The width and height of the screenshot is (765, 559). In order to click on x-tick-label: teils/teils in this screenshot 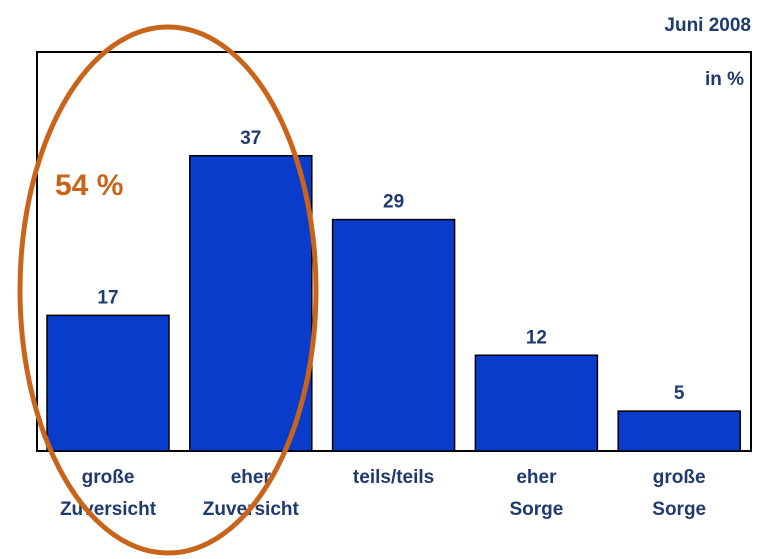, I will do `click(393, 477)`.